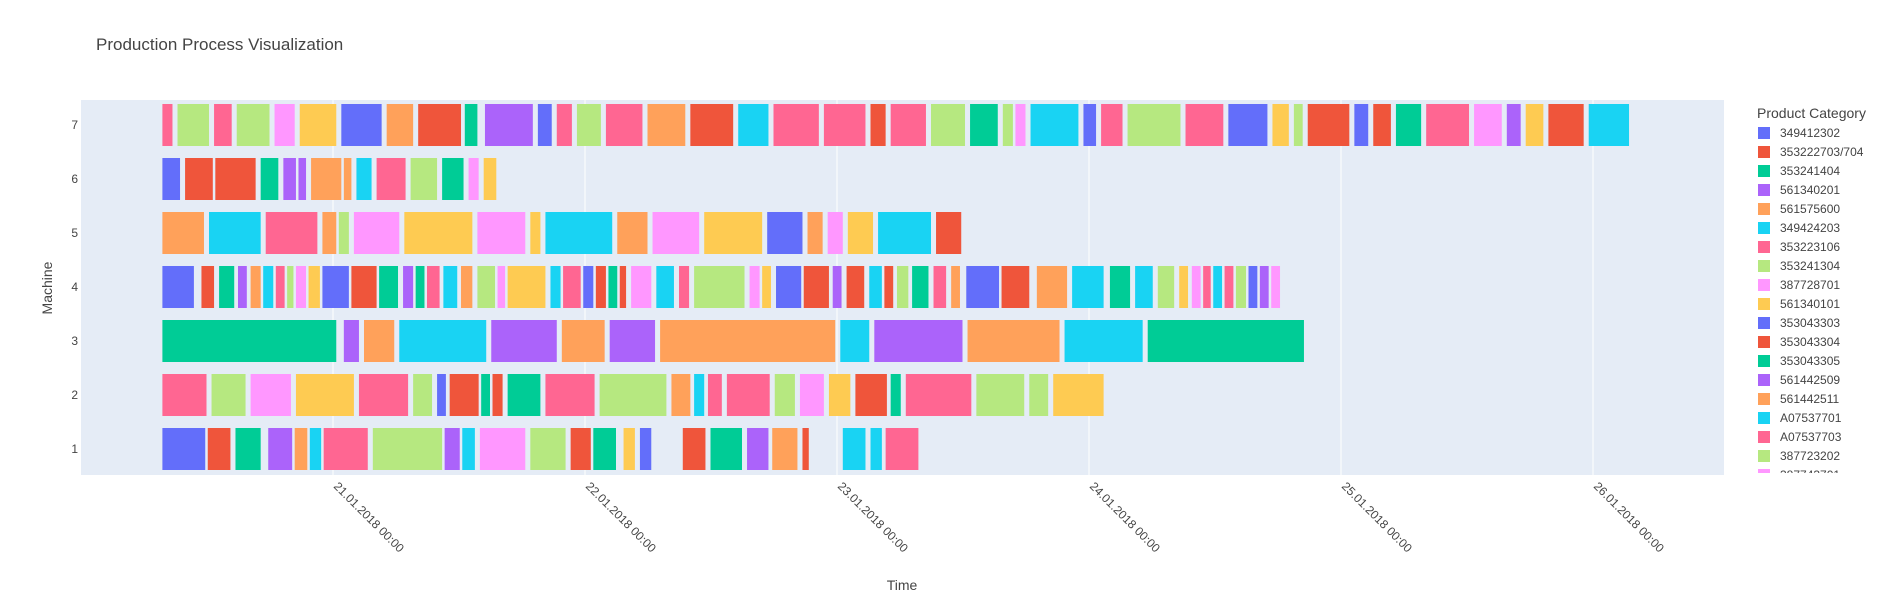 The height and width of the screenshot is (600, 1904). Describe the element at coordinates (1811, 418) in the screenshot. I see `legend-label: A07537701` at that location.